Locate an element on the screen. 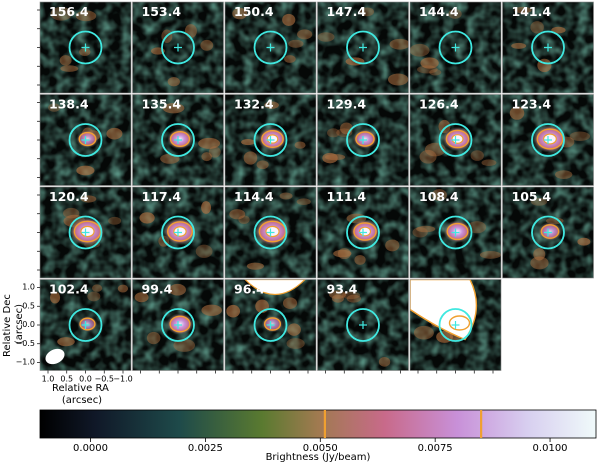 The image size is (598, 463). channel-panel: 144.4 is located at coordinates (455, 47).